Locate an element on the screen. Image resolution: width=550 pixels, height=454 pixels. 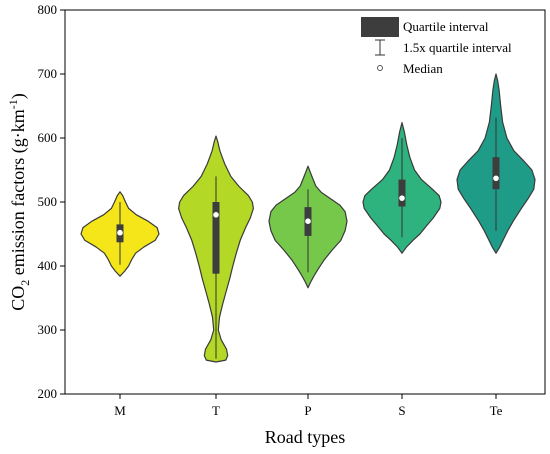
y-tick-label: 400 is located at coordinates (48, 265).